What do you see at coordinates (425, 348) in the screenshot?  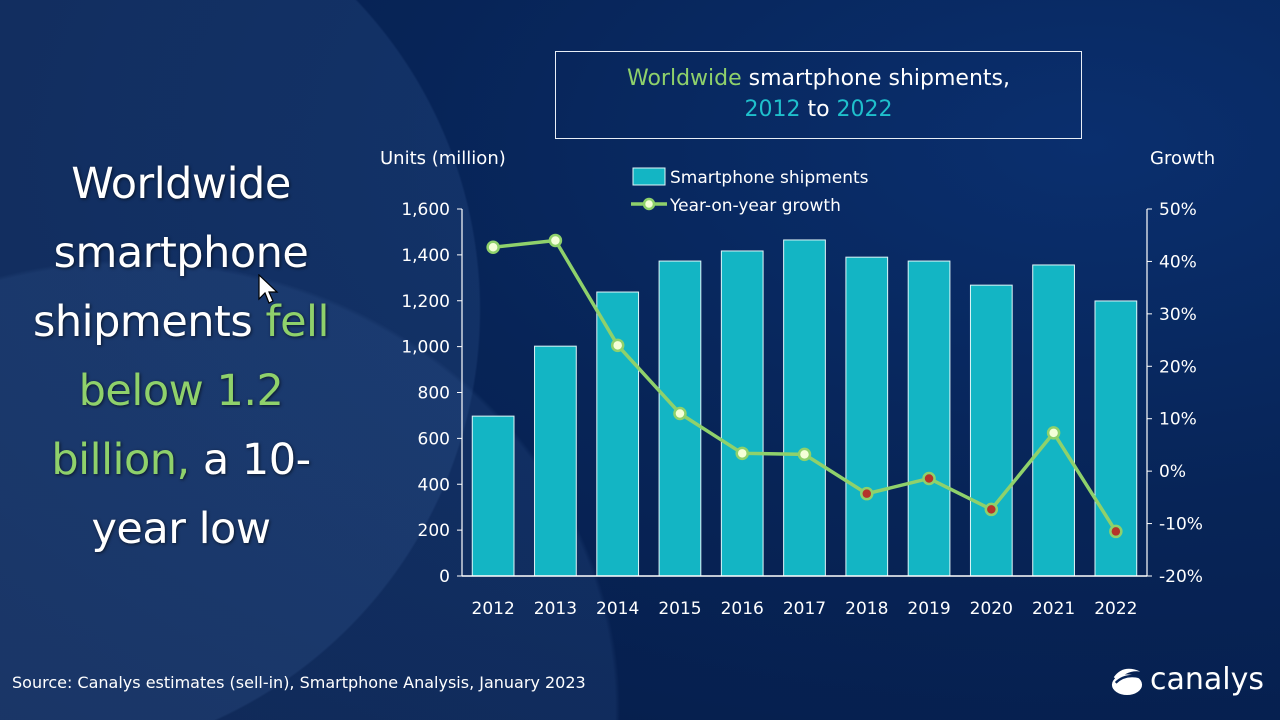 I see `y-tick-label: 1,000` at bounding box center [425, 348].